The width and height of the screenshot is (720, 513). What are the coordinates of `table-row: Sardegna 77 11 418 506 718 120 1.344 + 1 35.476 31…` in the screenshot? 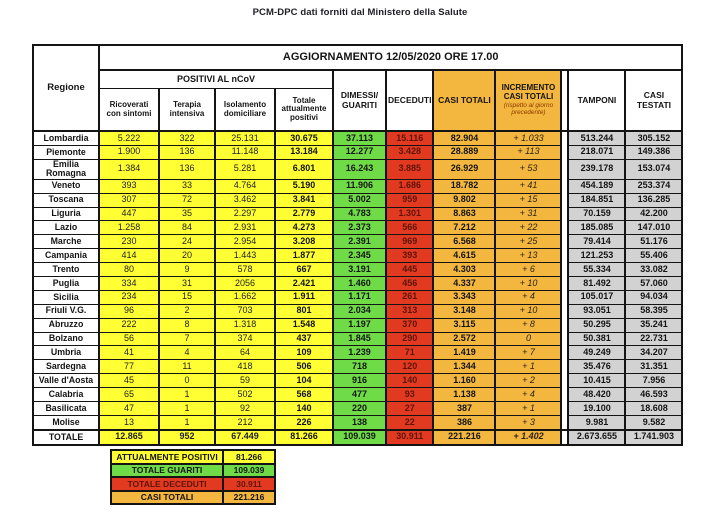 It's located at (358, 367).